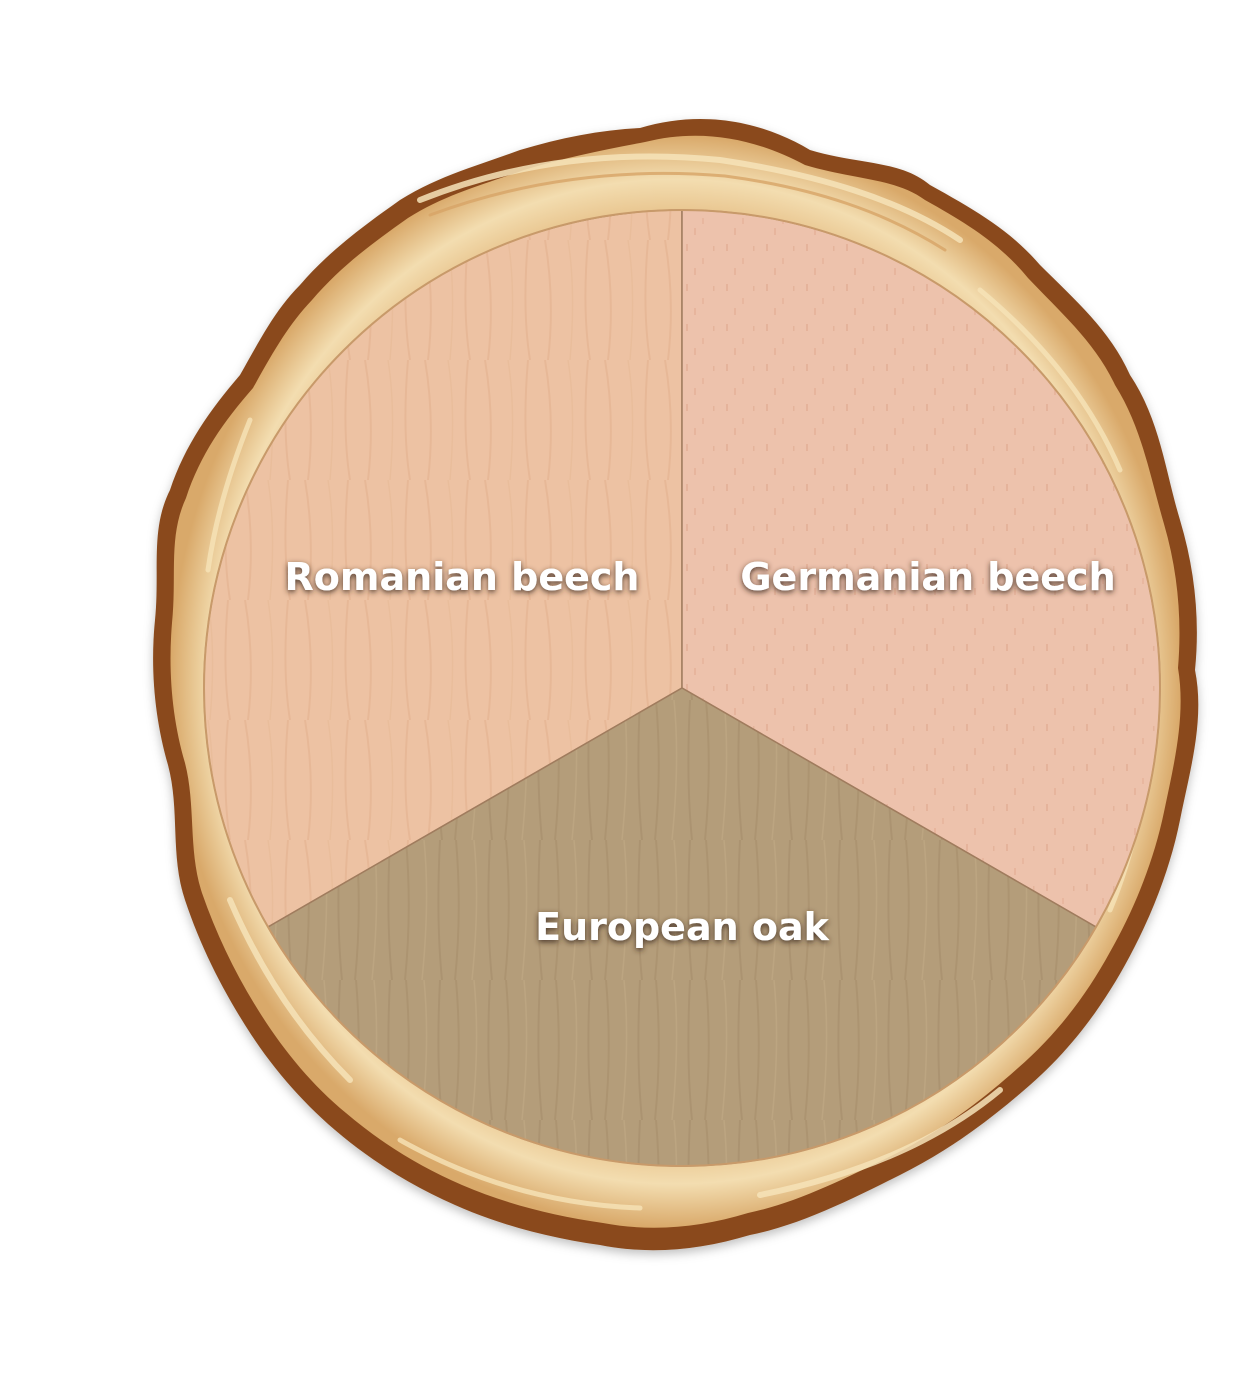  Describe the element at coordinates (682, 927) in the screenshot. I see `label-european-oak: European oak` at that location.